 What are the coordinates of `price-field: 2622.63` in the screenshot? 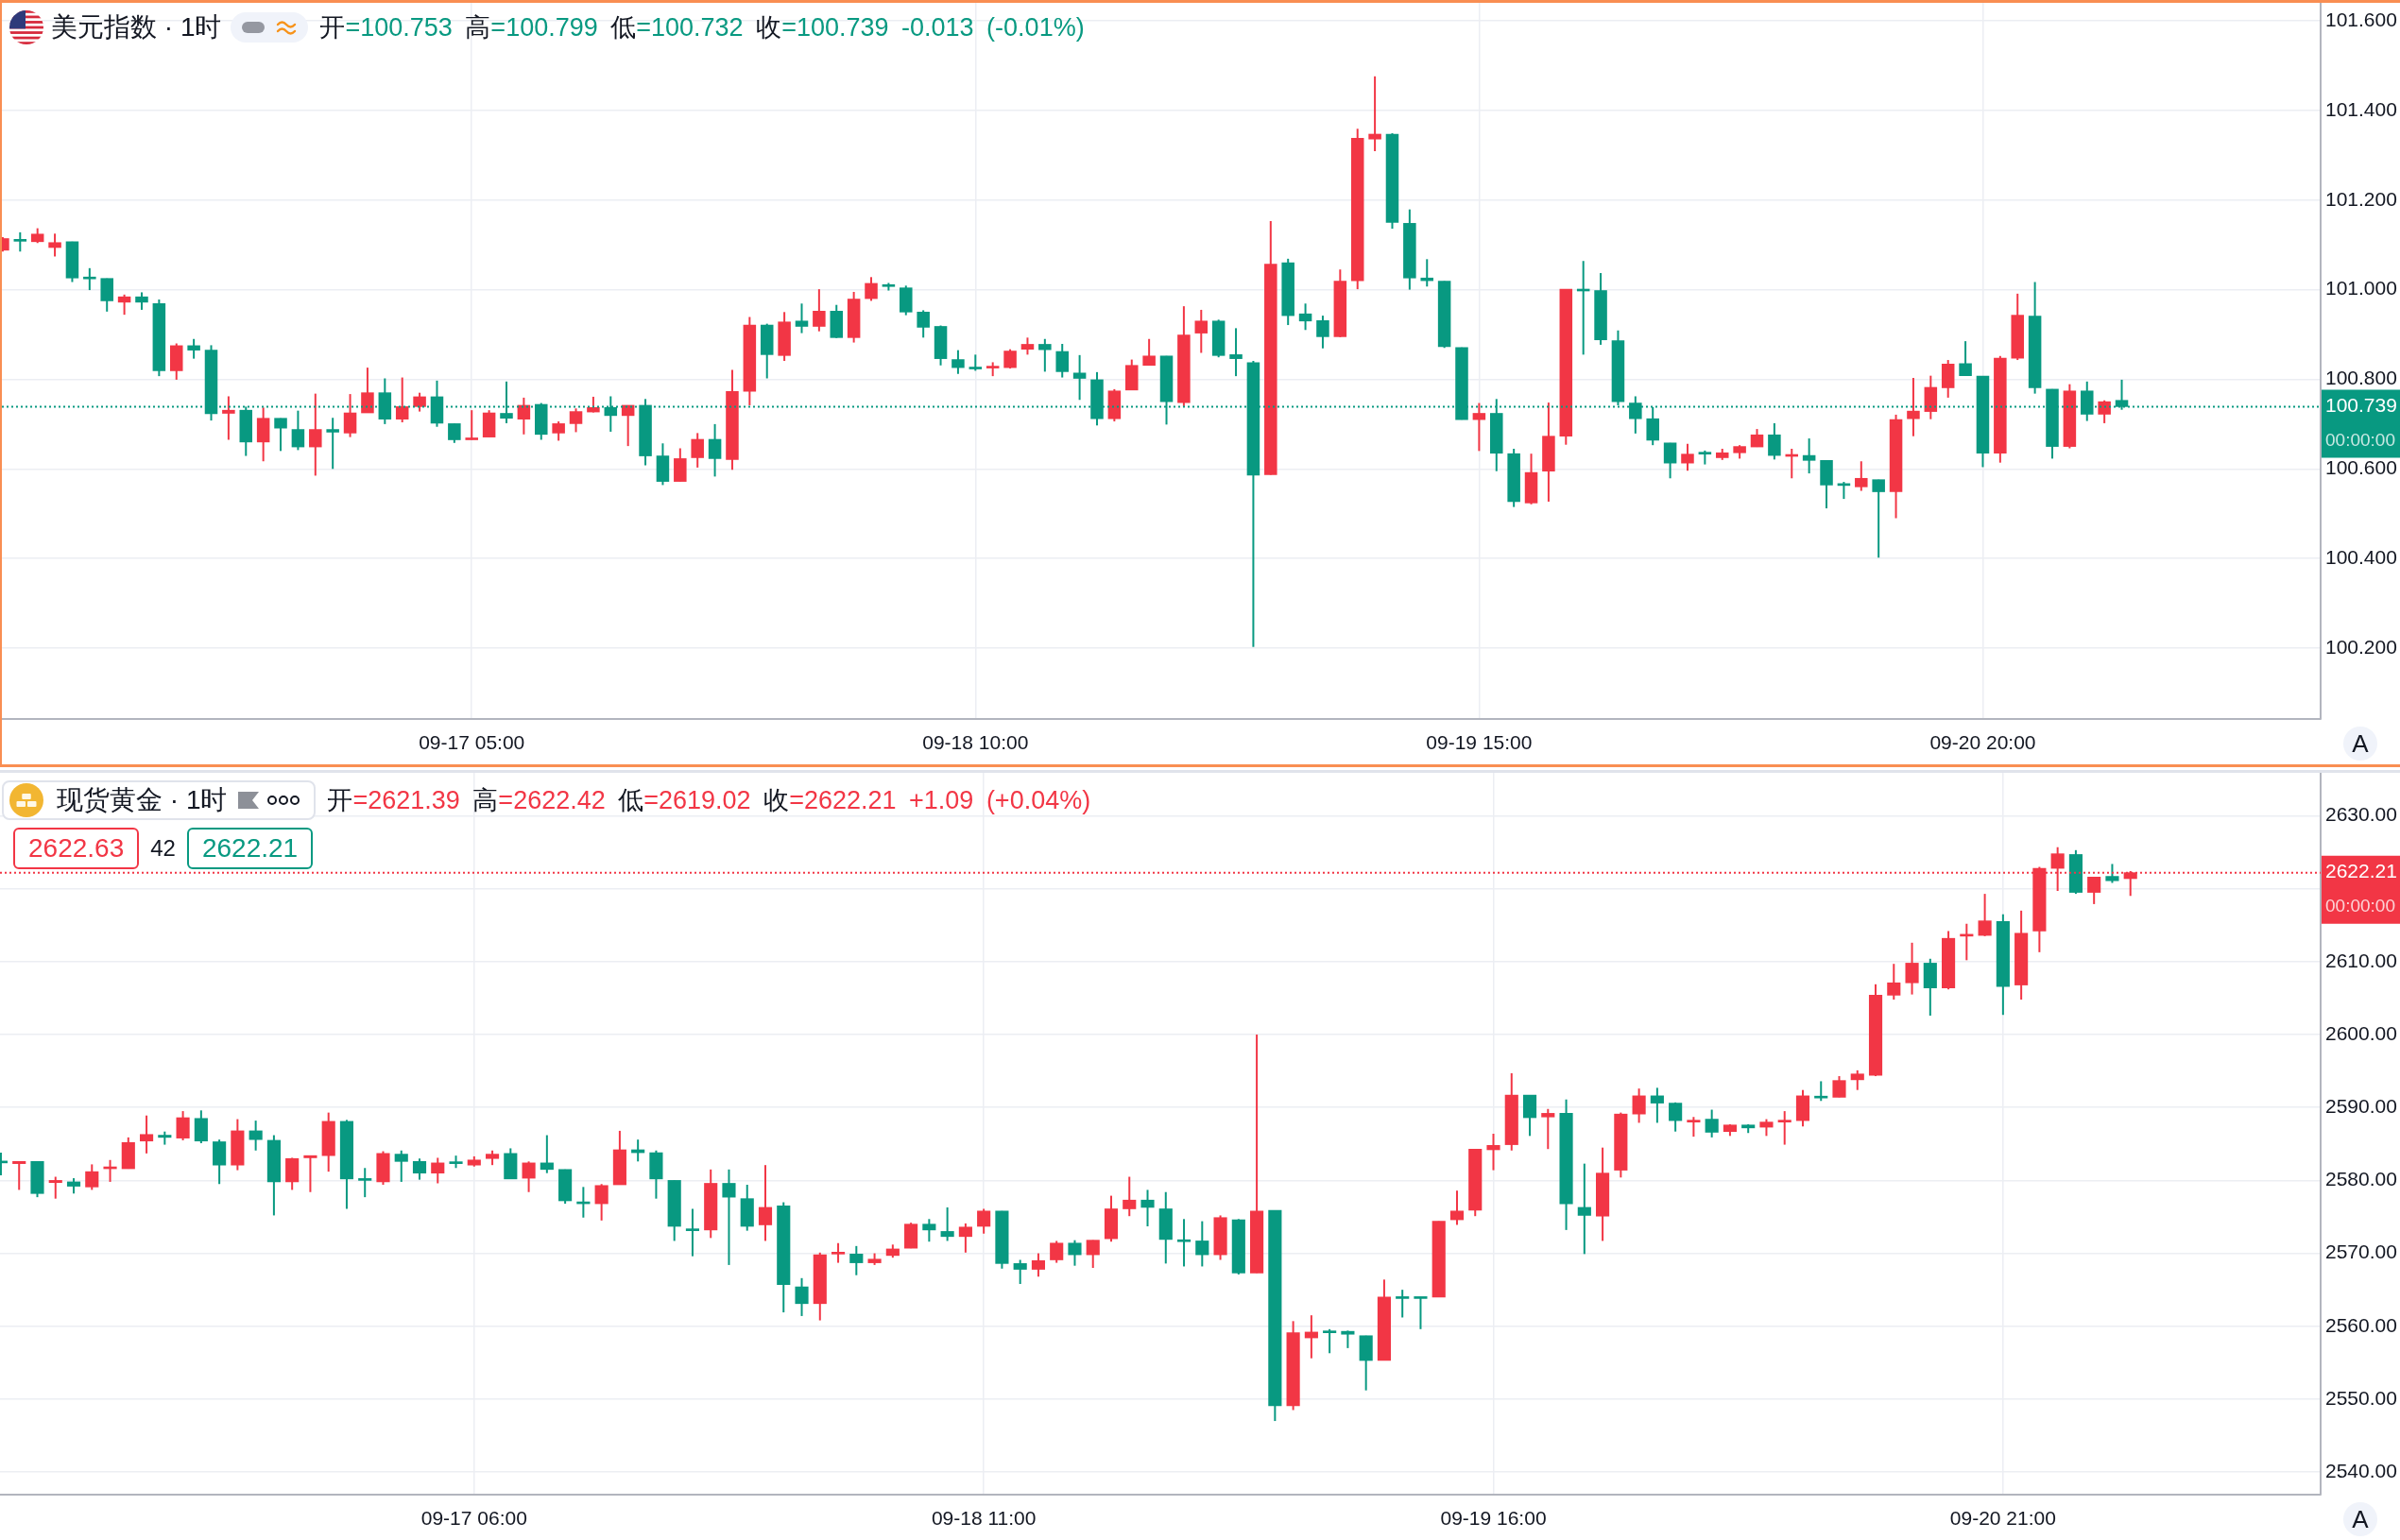 It's located at (76, 849).